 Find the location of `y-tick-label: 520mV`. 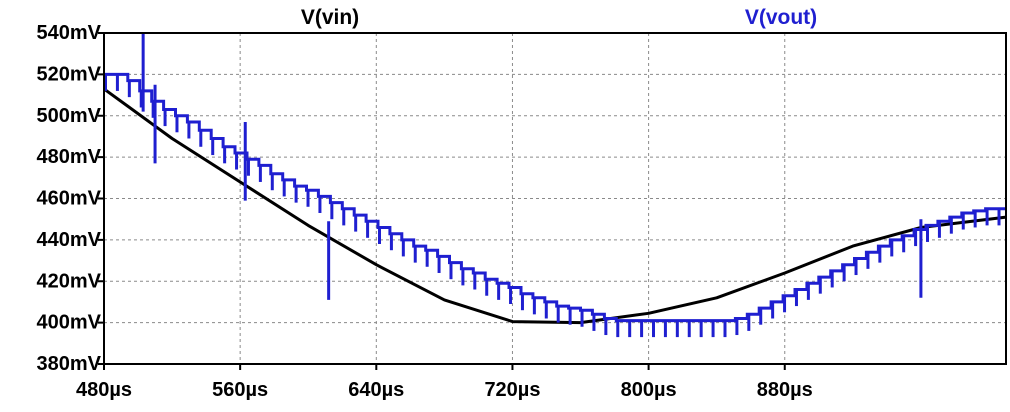

y-tick-label: 520mV is located at coordinates (69, 74).